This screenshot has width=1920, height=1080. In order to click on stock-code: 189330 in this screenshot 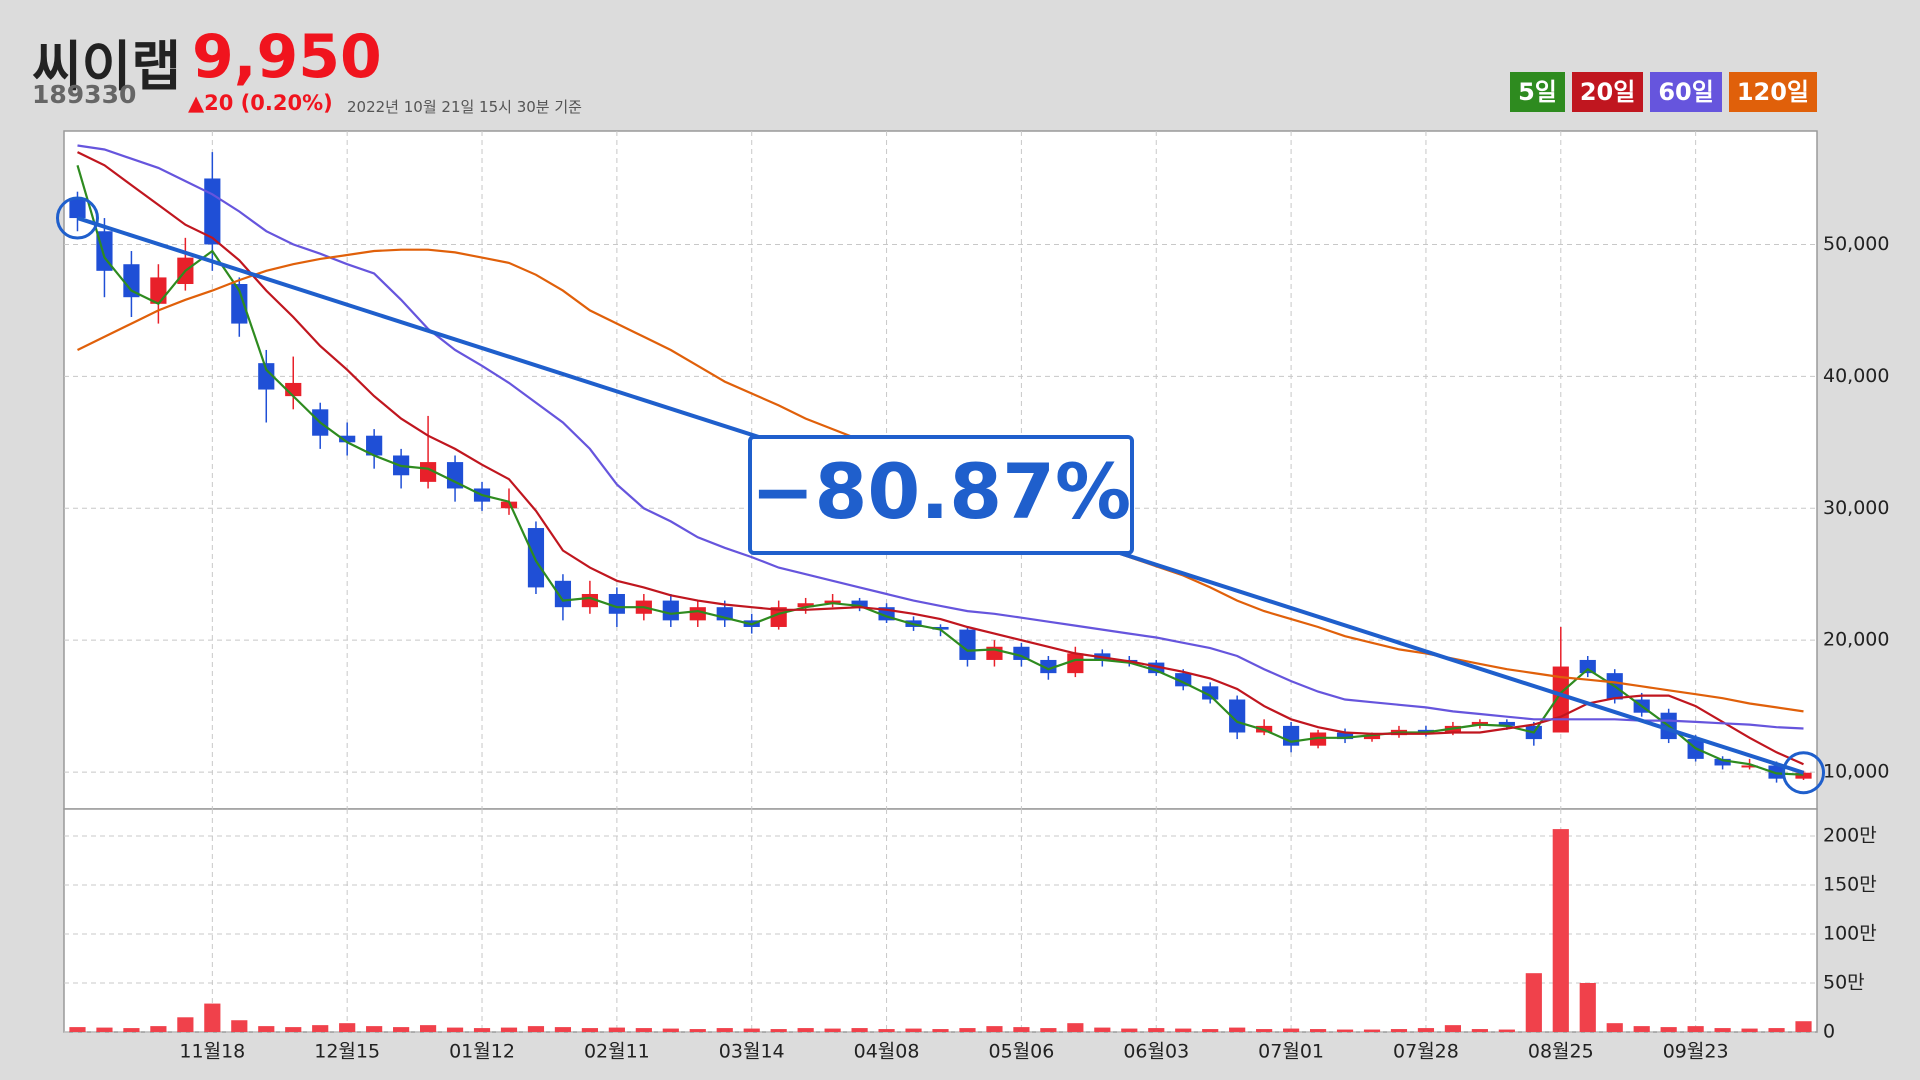, I will do `click(84, 94)`.